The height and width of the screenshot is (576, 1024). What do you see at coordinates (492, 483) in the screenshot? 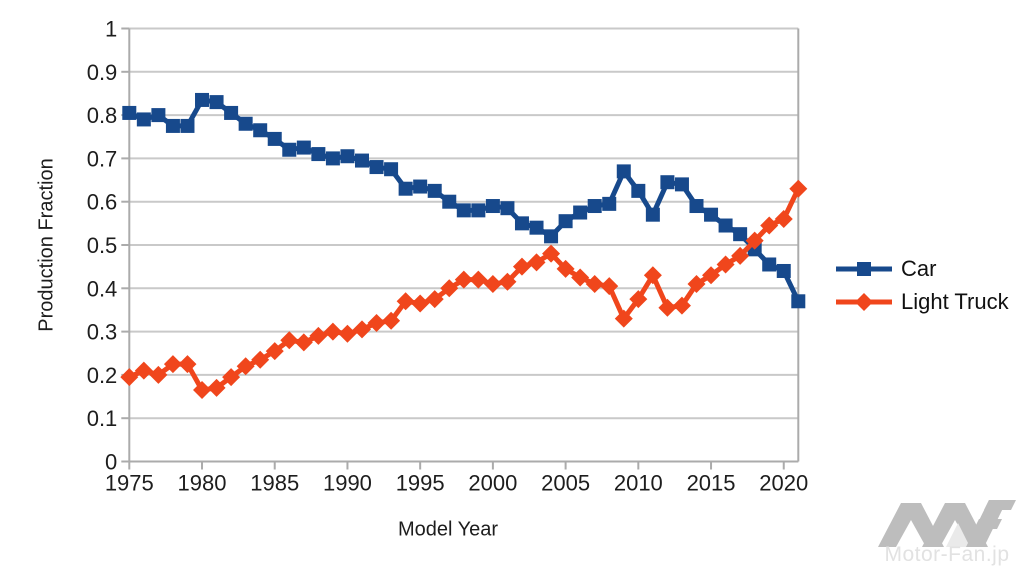
I see `x-tick-label: 2000` at bounding box center [492, 483].